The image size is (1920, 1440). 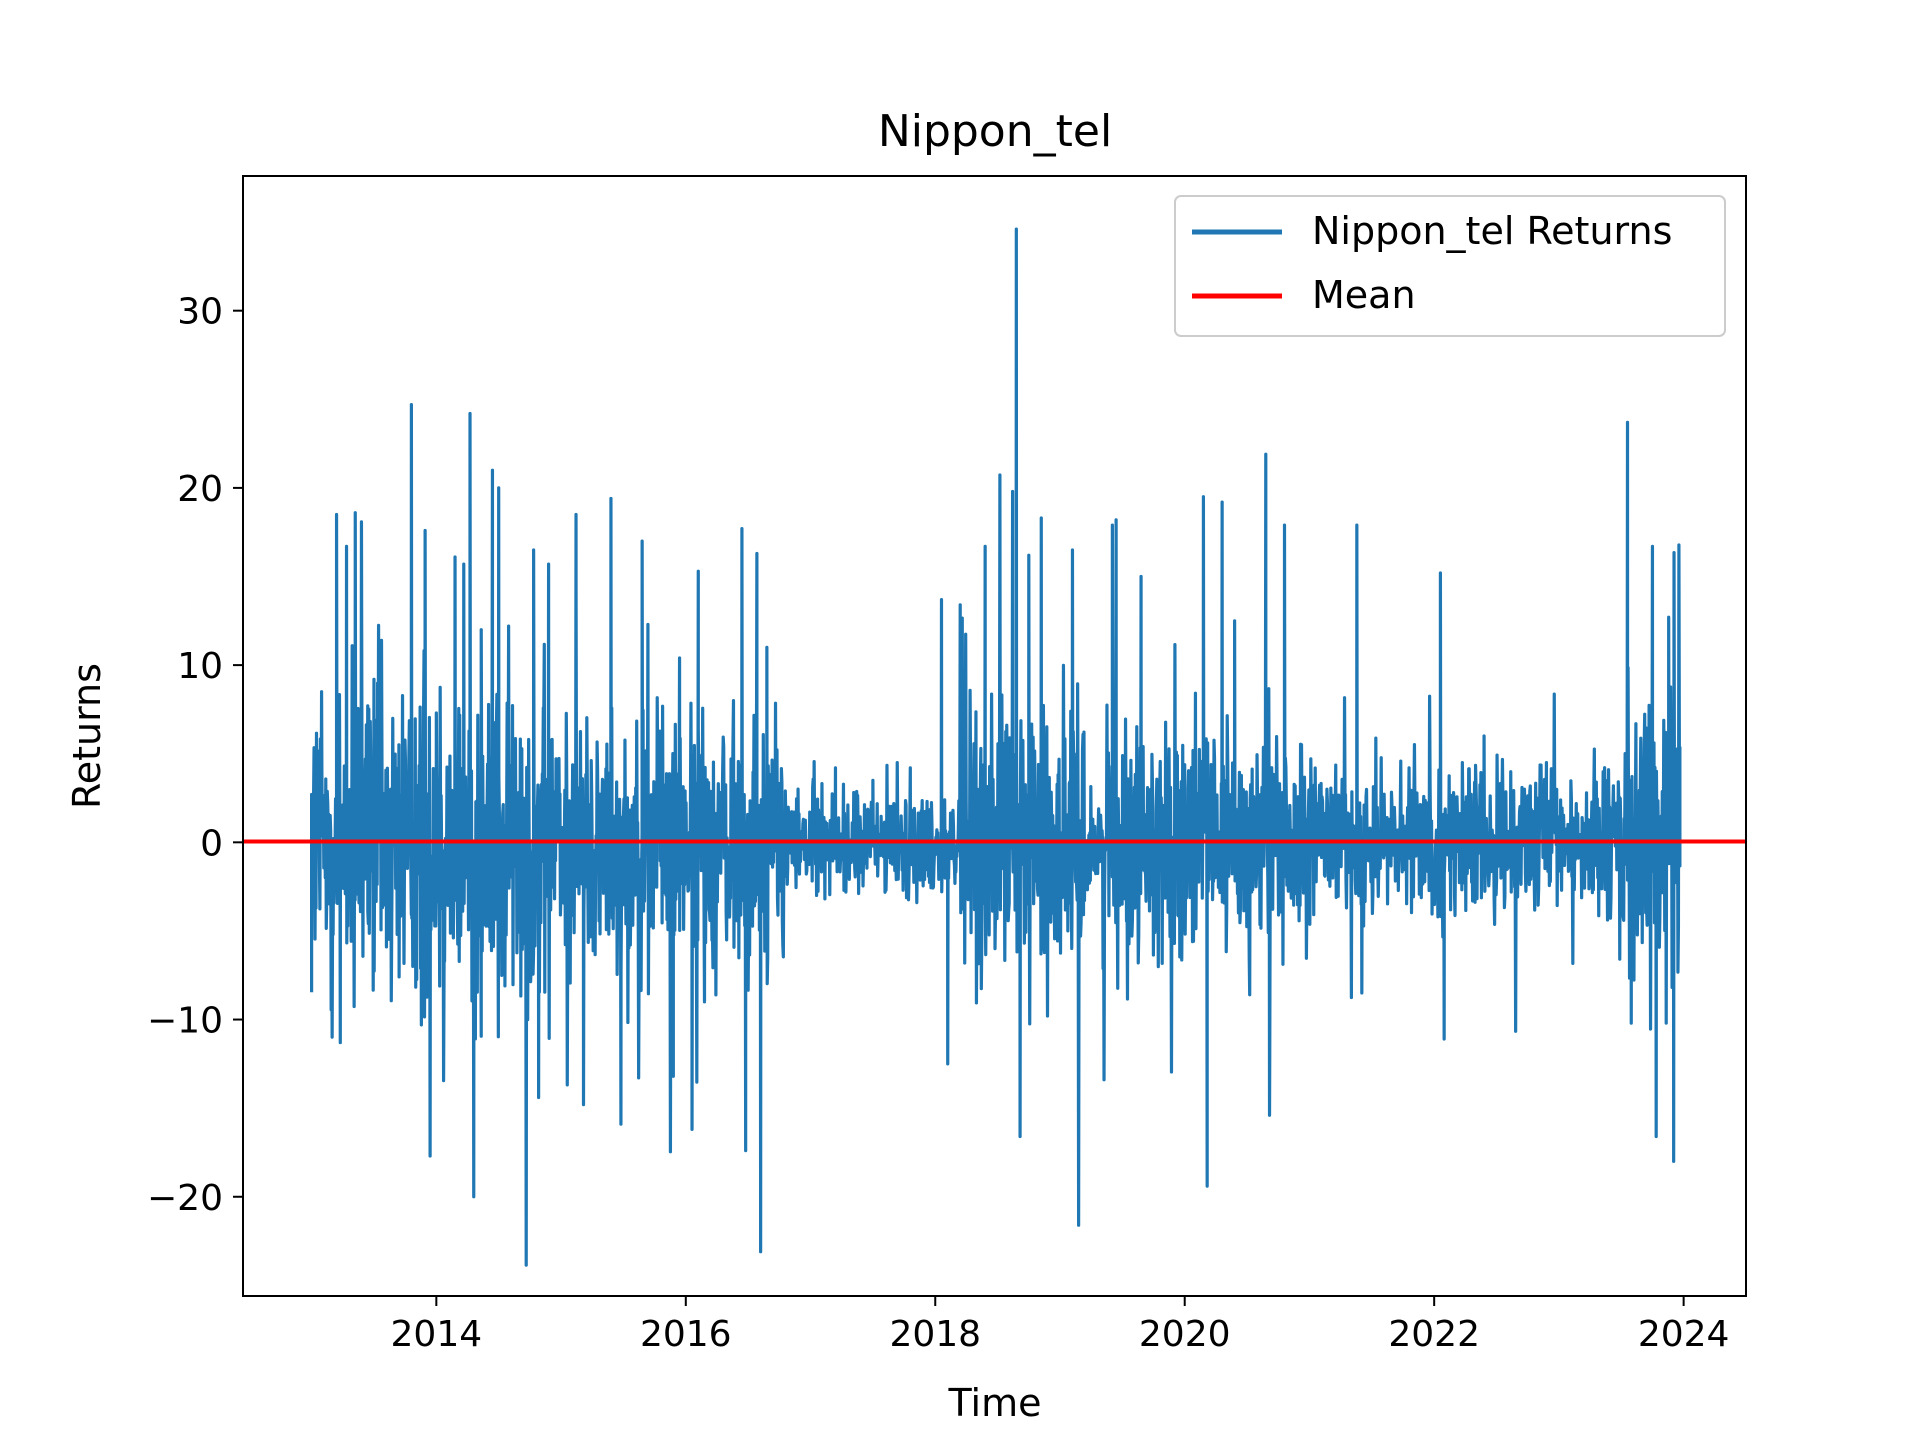 I want to click on x-tick-label: 2018, so click(x=935, y=1334).